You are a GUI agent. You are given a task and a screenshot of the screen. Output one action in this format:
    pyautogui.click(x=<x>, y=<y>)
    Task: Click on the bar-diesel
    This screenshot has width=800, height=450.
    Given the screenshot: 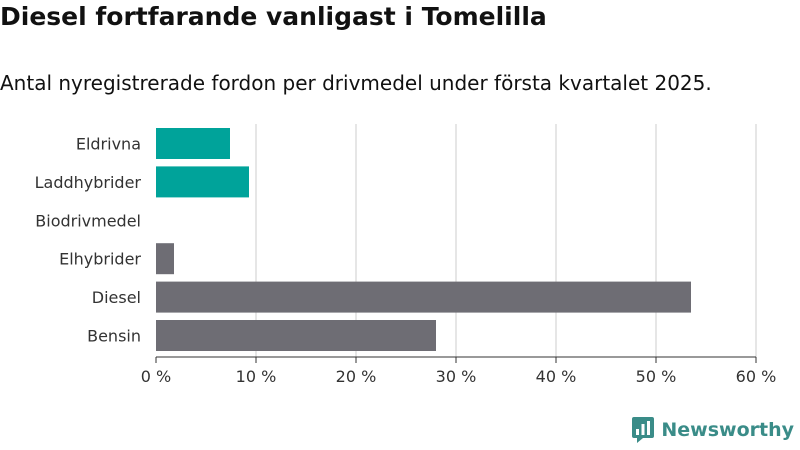 What is the action you would take?
    pyautogui.click(x=423, y=297)
    